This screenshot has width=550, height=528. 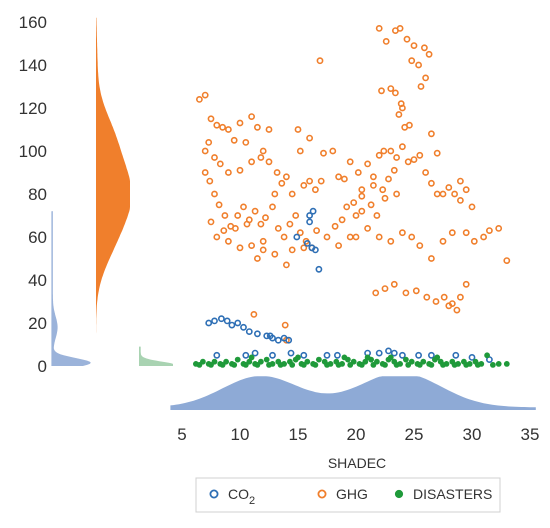 I want to click on legend-marker-disasters, so click(x=399, y=494).